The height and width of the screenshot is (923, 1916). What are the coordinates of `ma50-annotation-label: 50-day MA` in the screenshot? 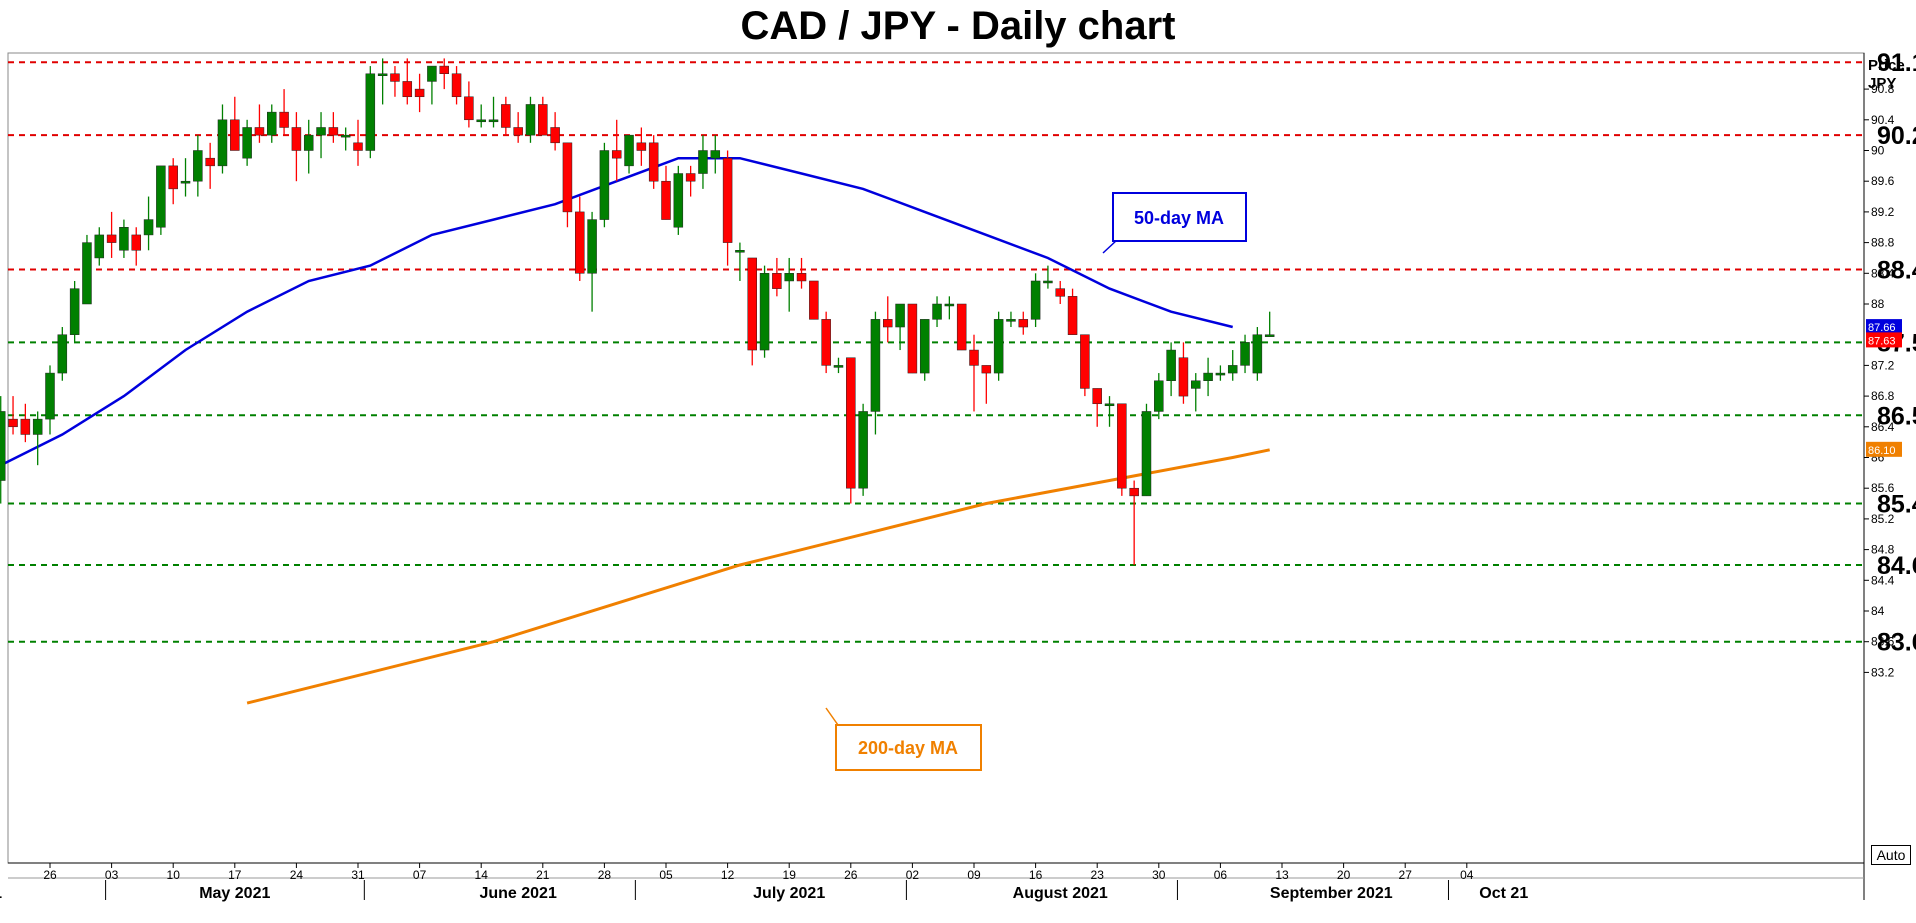 It's located at (1179, 218).